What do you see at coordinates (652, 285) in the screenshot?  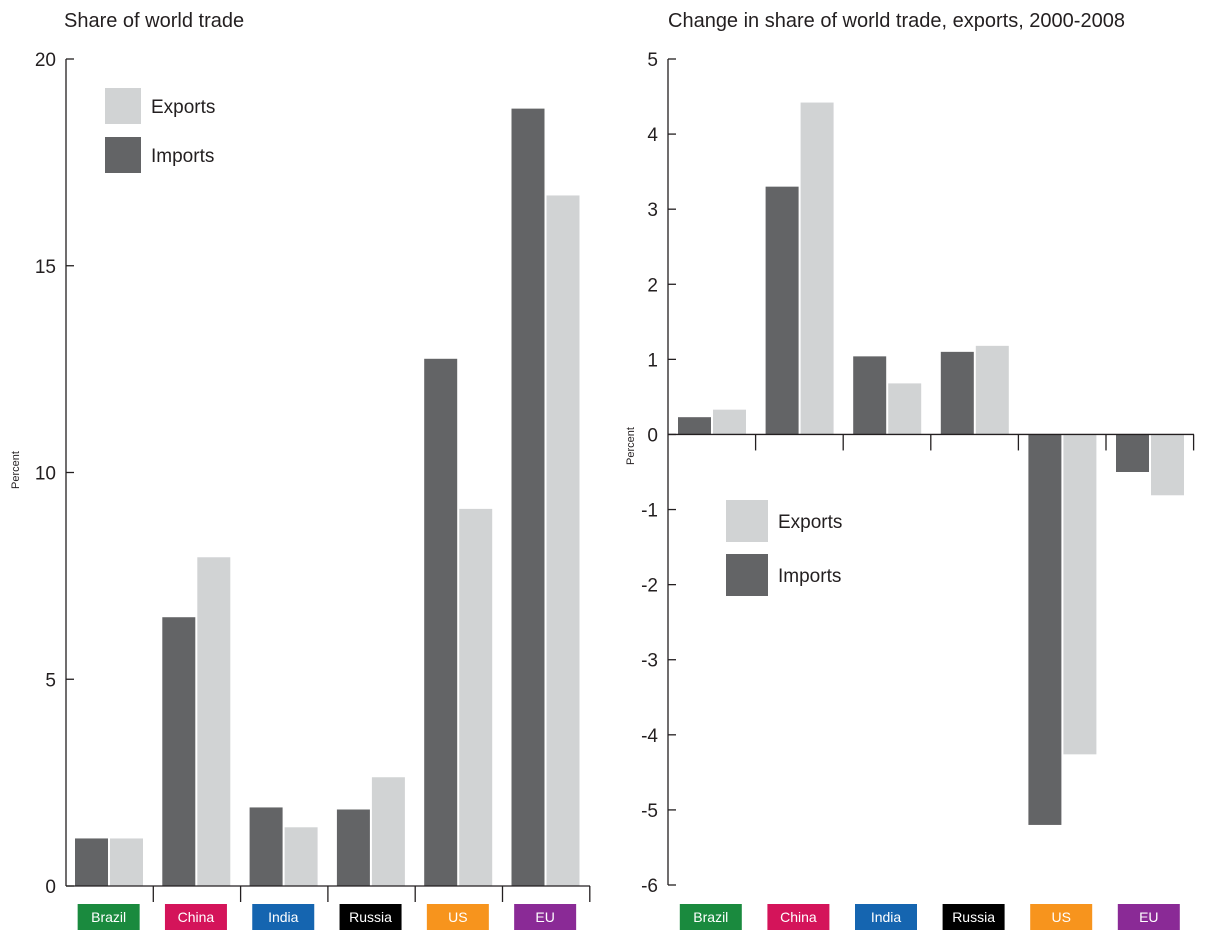 I see `y-tick-label: 2` at bounding box center [652, 285].